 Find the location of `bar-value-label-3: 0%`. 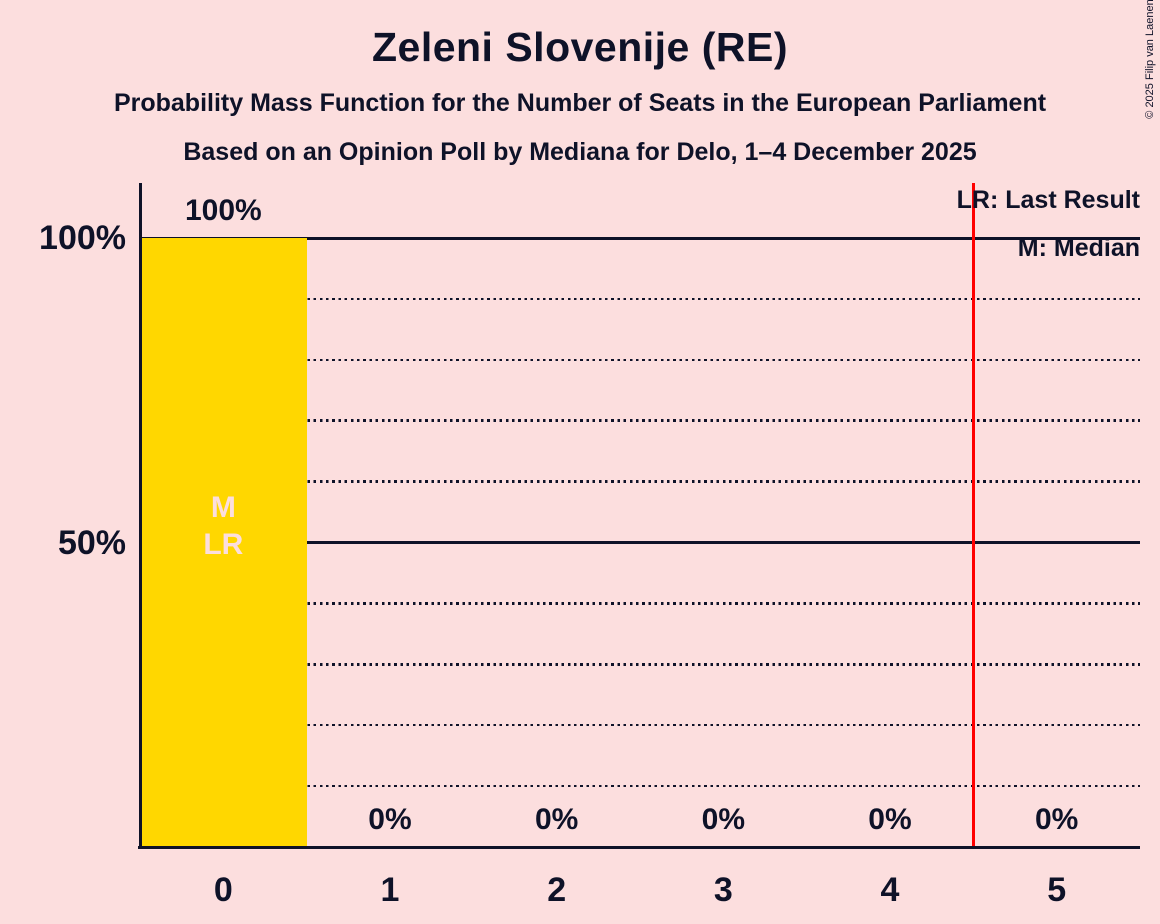

bar-value-label-3: 0% is located at coordinates (723, 819).